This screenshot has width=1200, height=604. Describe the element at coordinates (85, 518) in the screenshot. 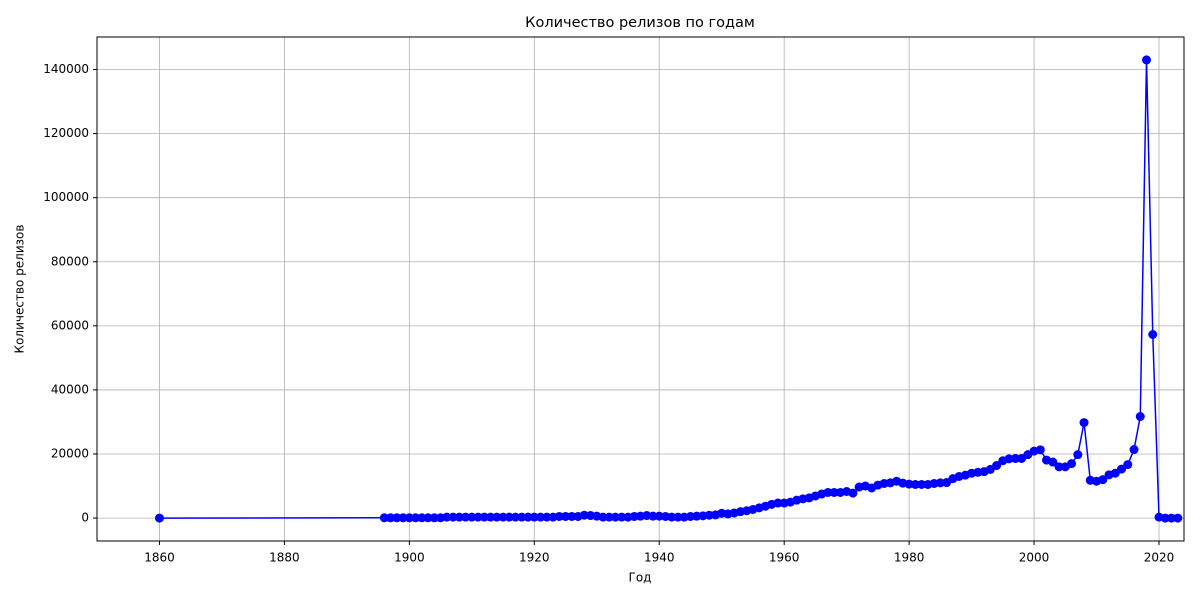

I see `y-tick-label: 0` at that location.